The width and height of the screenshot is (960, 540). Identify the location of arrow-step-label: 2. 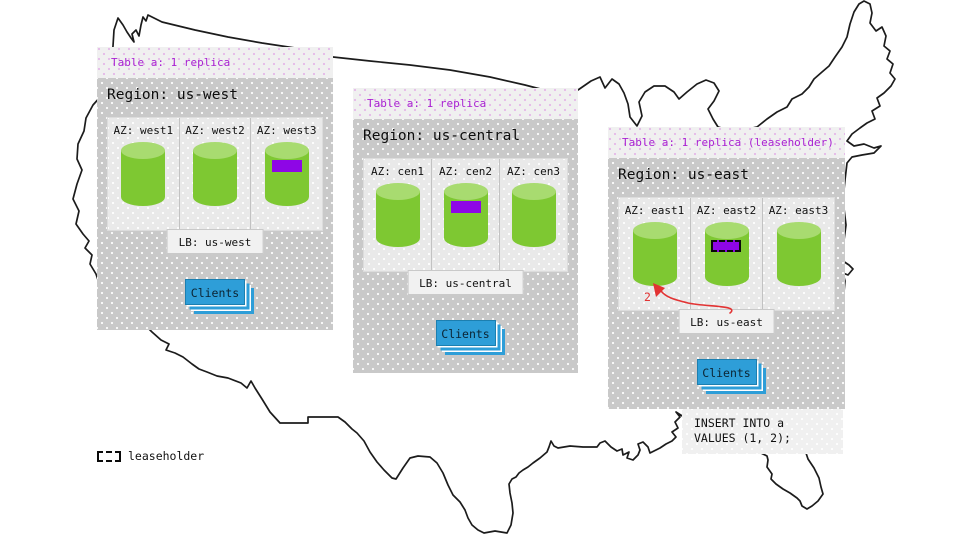
(647, 297).